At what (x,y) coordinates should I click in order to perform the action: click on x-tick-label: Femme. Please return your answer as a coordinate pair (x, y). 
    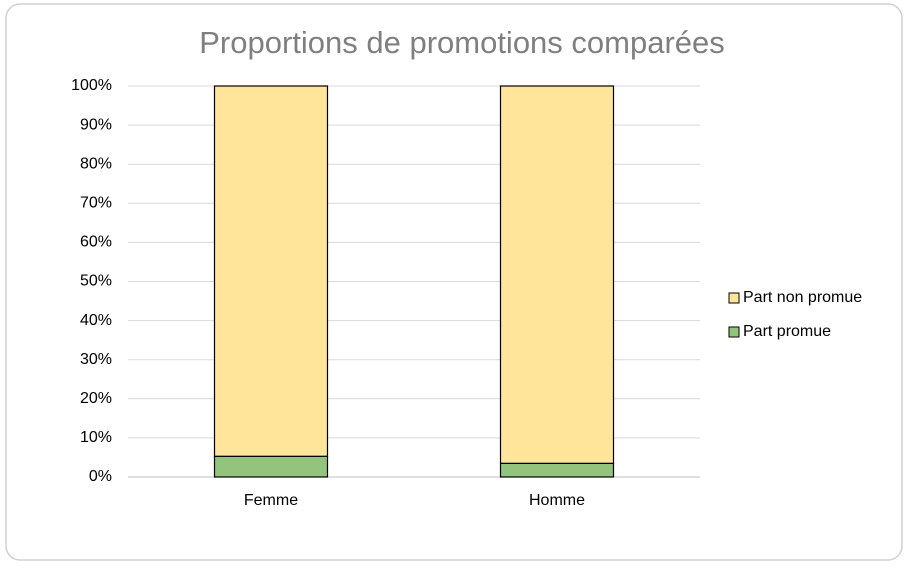
    Looking at the image, I should click on (271, 500).